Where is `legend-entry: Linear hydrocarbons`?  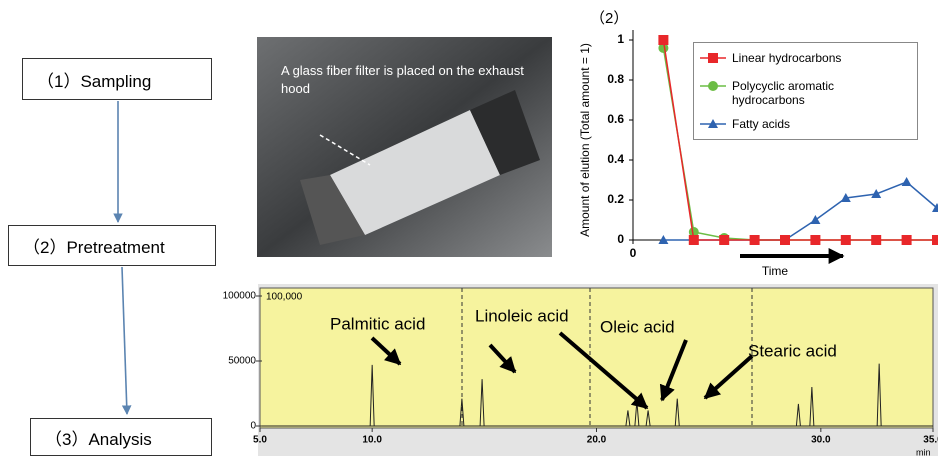 legend-entry: Linear hydrocarbons is located at coordinates (801, 58).